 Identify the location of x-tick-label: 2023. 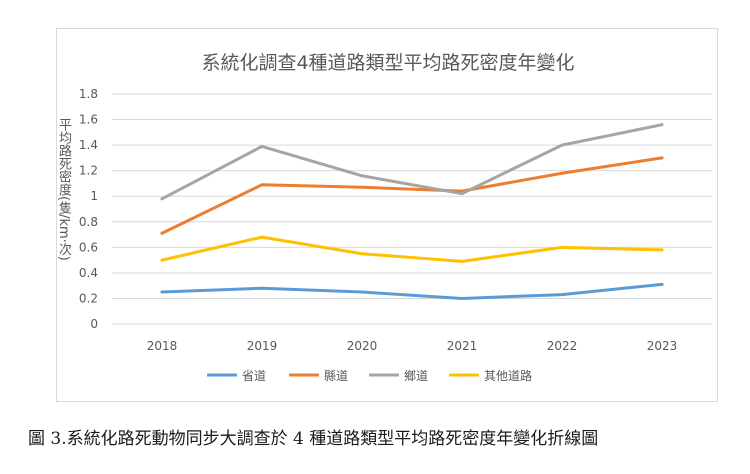
(662, 346).